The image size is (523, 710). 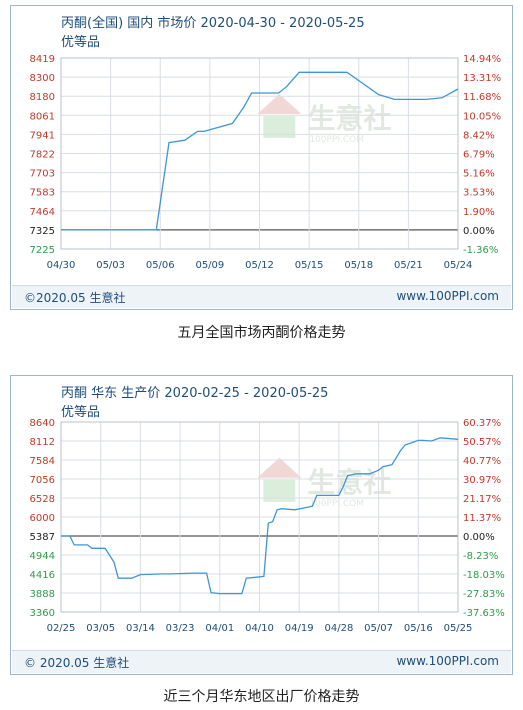 I want to click on x-tick-label: 03/05, so click(x=100, y=628).